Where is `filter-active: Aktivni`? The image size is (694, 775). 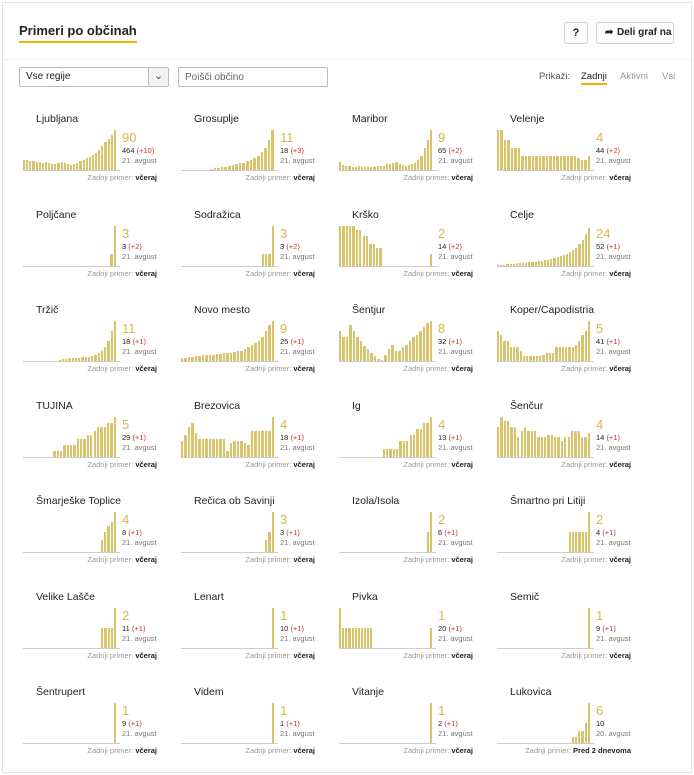 filter-active: Aktivni is located at coordinates (634, 76).